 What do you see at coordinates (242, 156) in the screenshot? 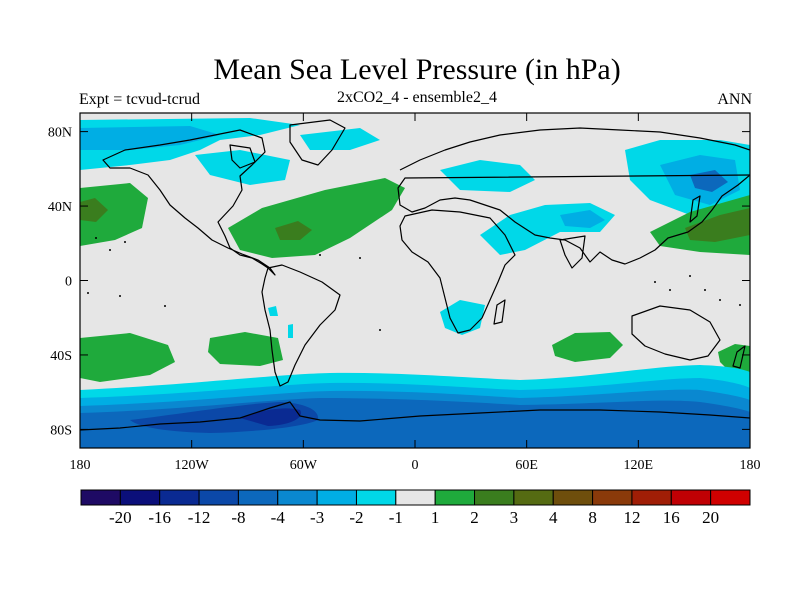
I see `hudson-bay` at bounding box center [242, 156].